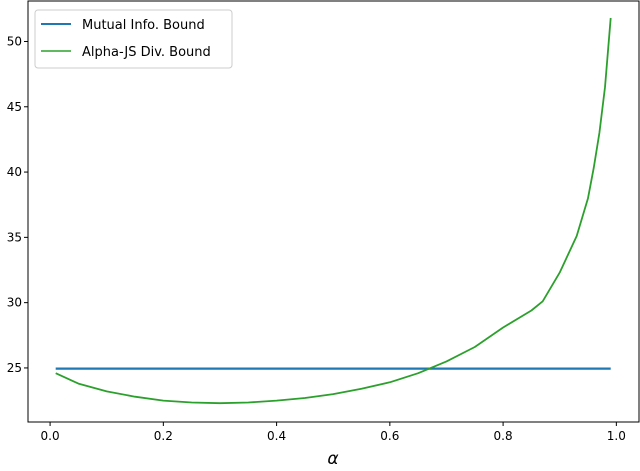 The height and width of the screenshot is (471, 640). I want to click on legend-box, so click(133, 39).